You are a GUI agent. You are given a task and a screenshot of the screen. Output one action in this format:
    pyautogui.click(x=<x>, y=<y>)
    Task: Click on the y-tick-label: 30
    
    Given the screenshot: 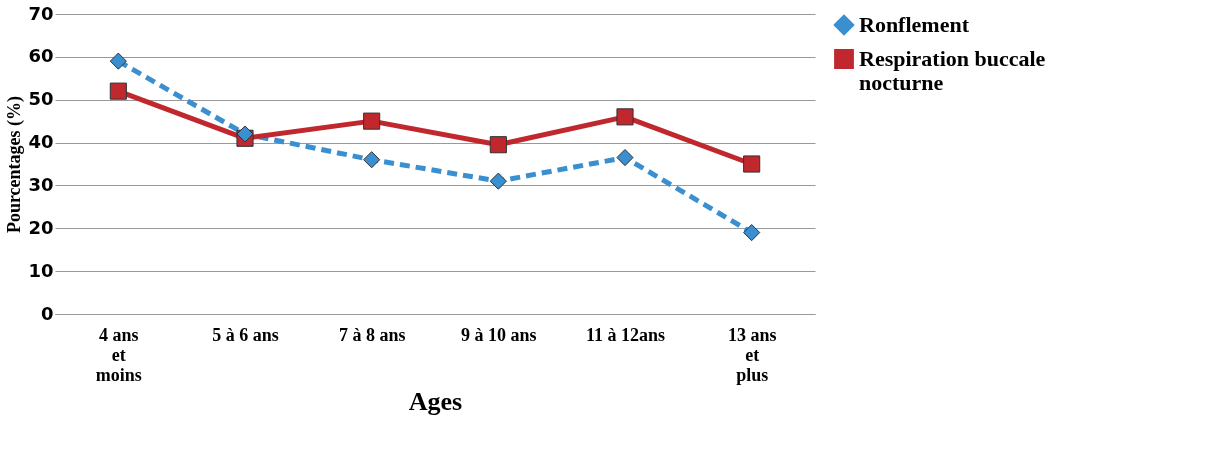 What is the action you would take?
    pyautogui.click(x=41, y=184)
    